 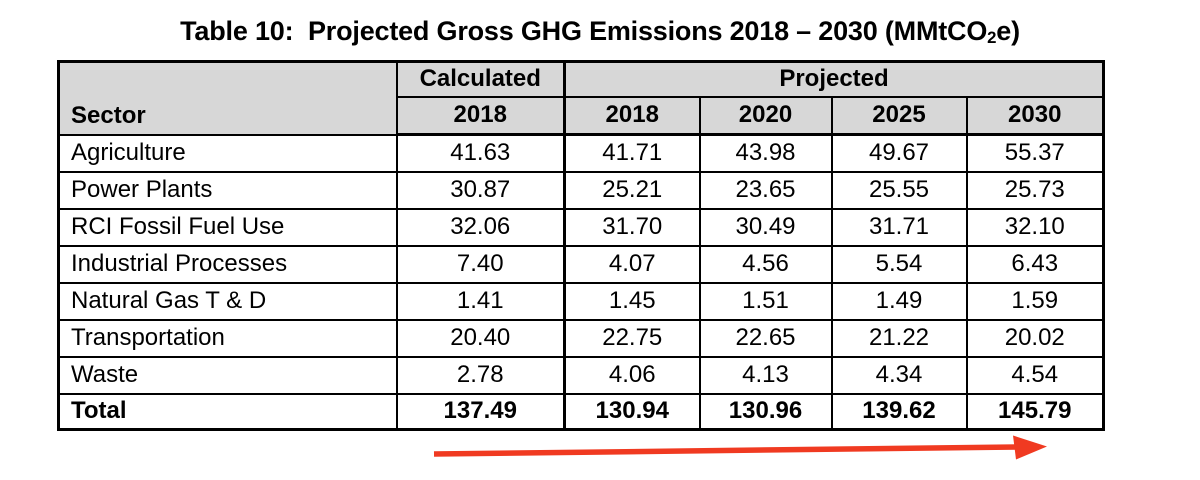 I want to click on value-cell: 41.63, so click(x=480, y=153).